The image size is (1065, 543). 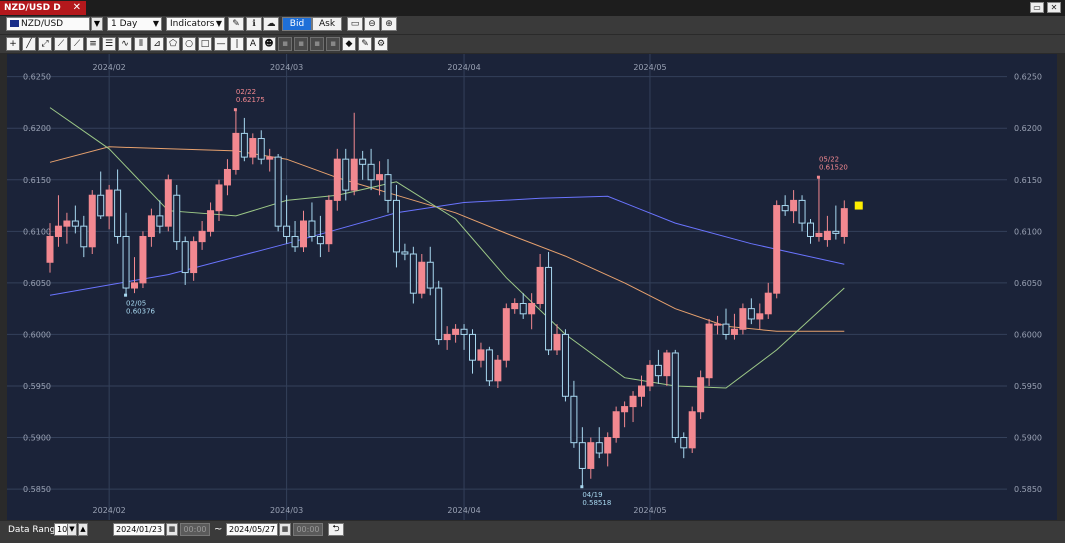 I want to click on arc-icon: ∿, so click(x=125, y=44).